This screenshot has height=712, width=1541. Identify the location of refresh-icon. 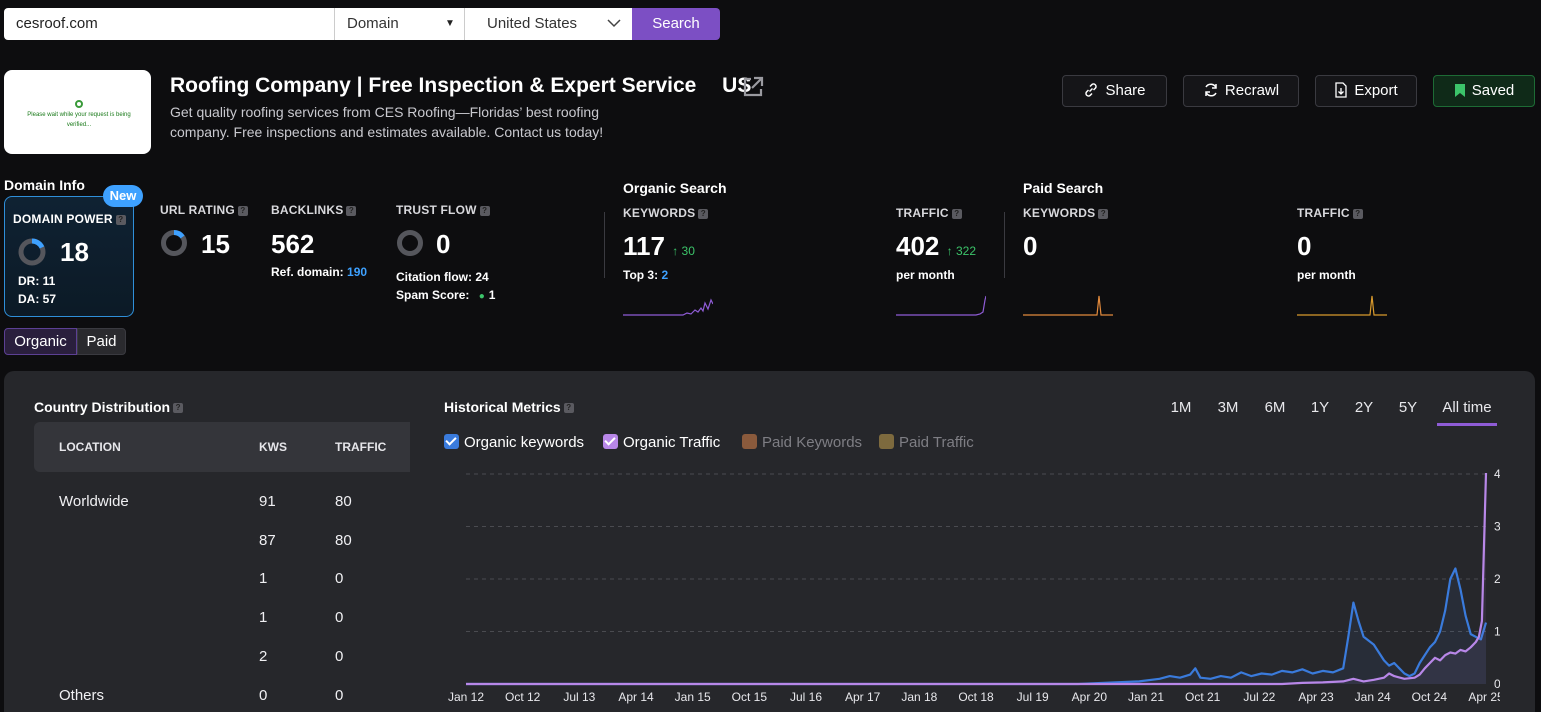
(1211, 90).